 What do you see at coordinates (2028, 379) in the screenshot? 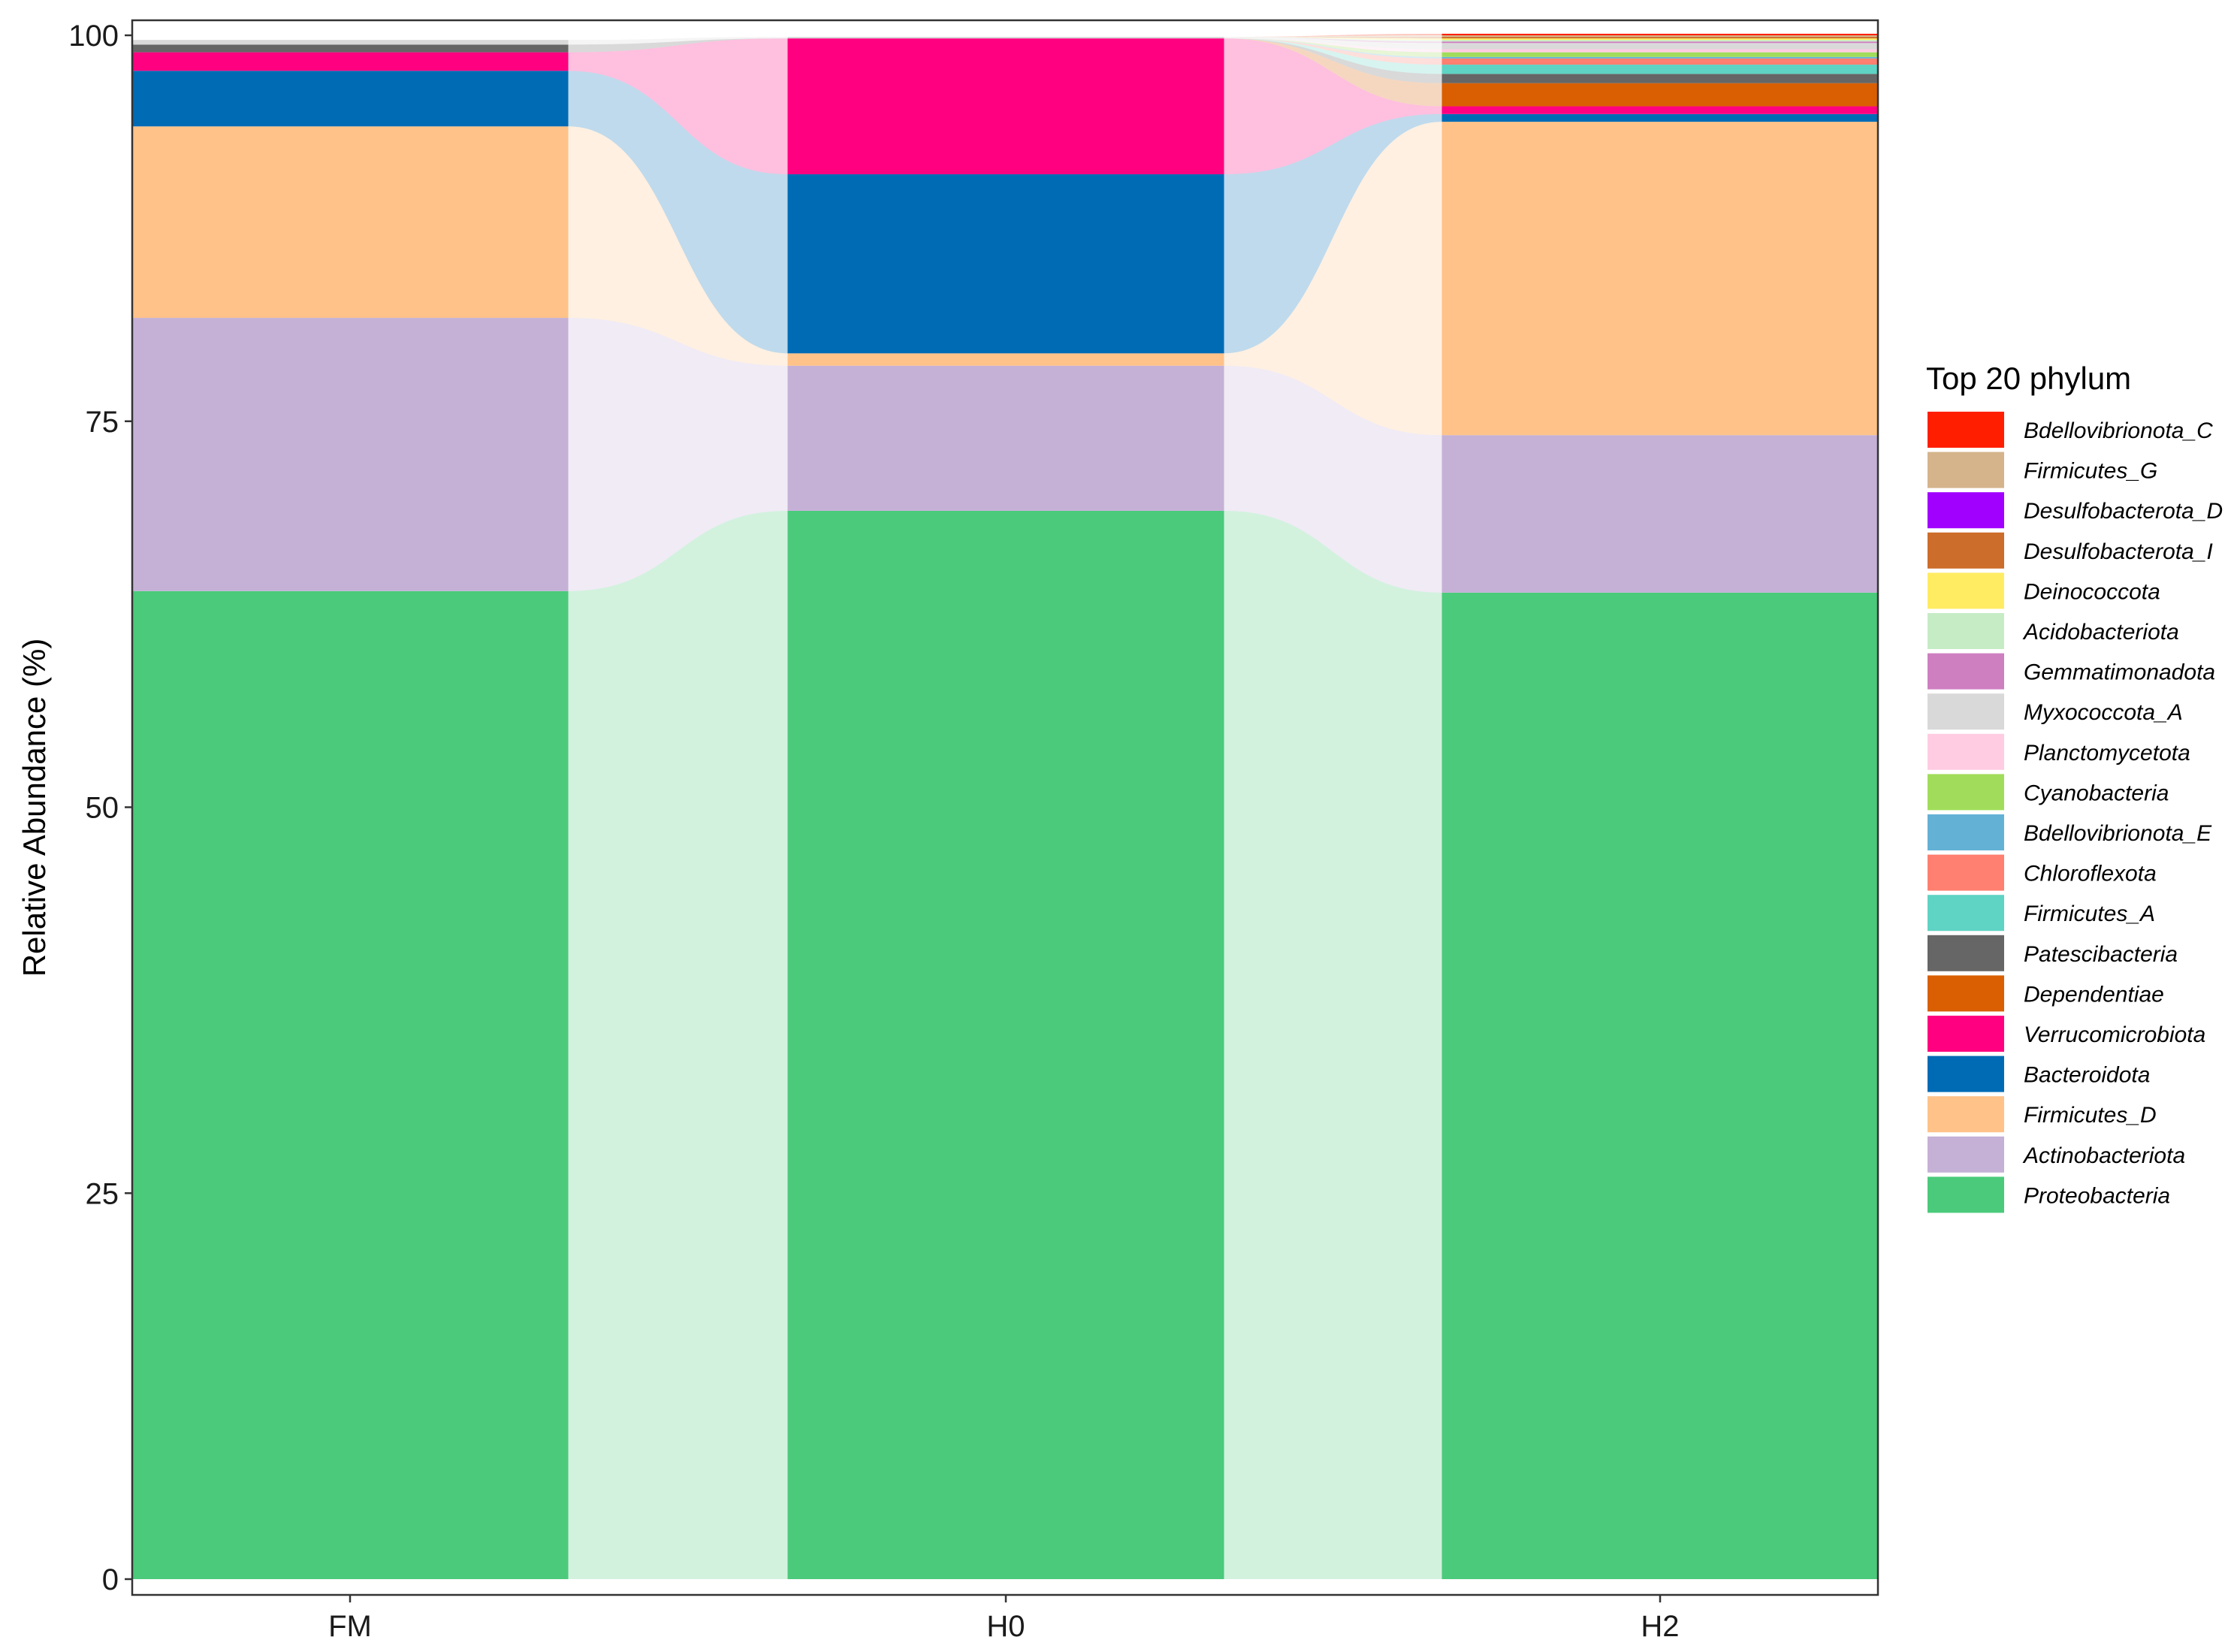
I see `legend-title: Top 20 phylum` at bounding box center [2028, 379].